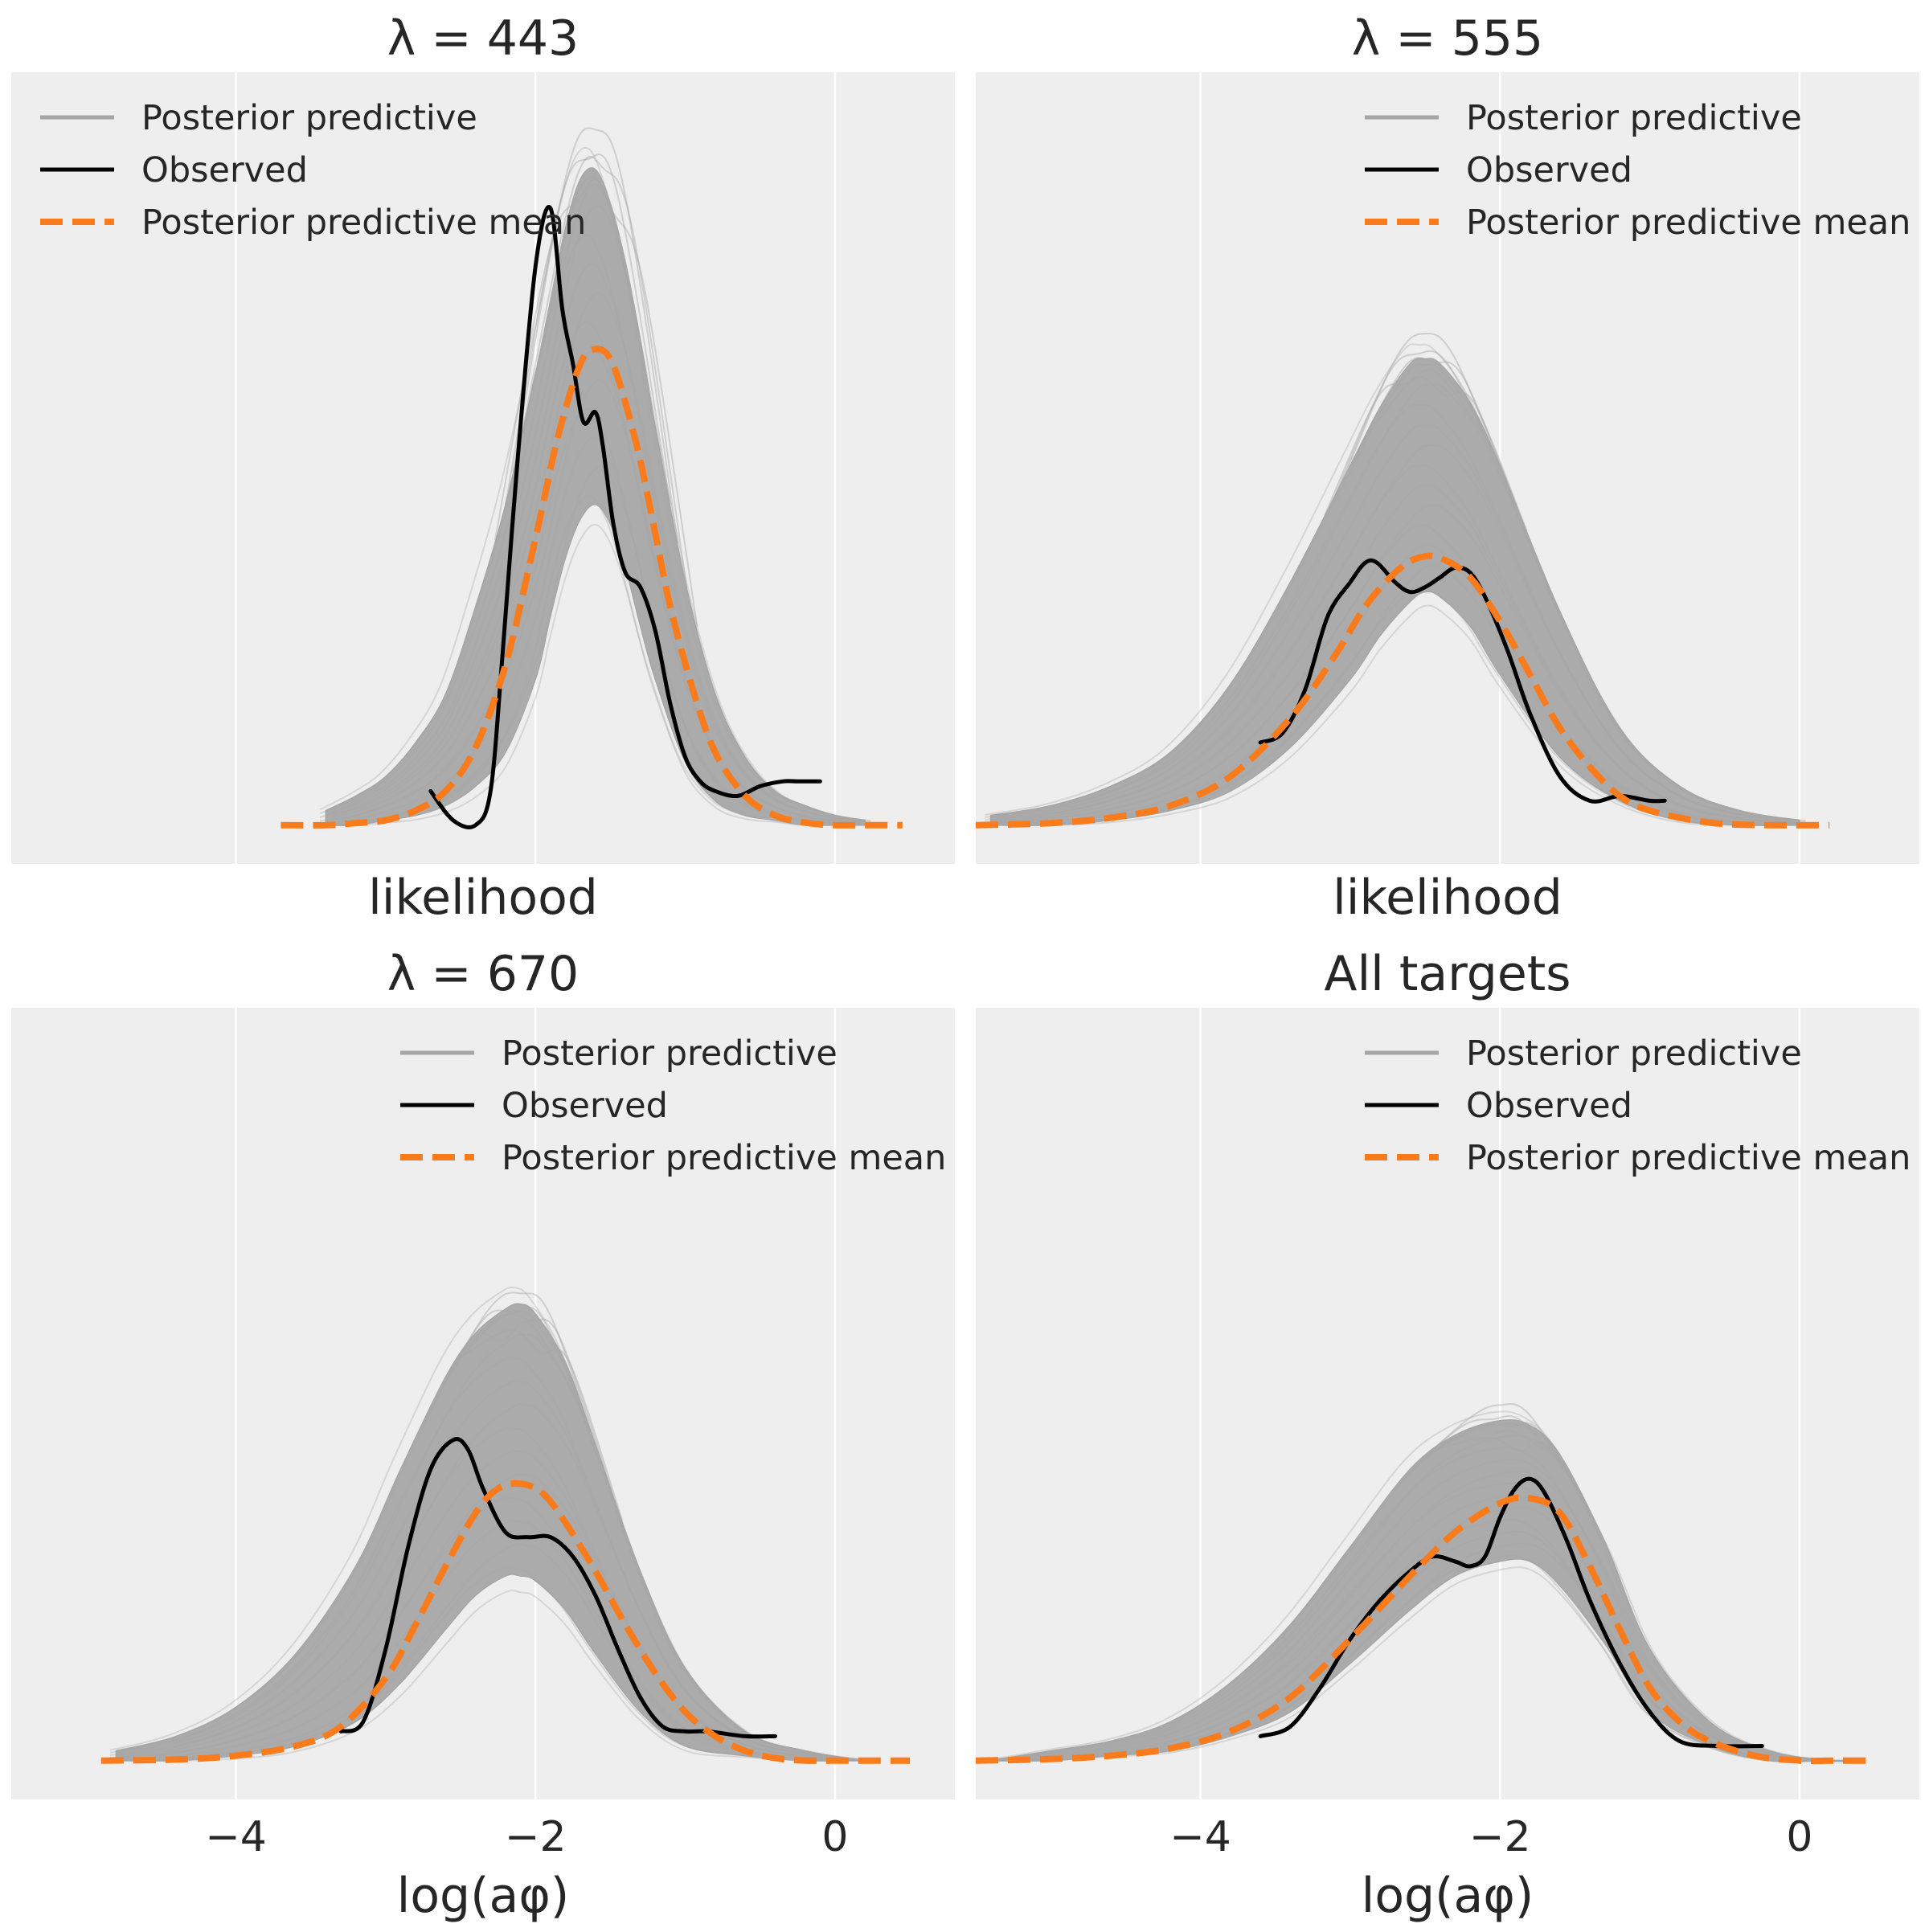 The image size is (1929, 1932). What do you see at coordinates (483, 38) in the screenshot?
I see `subplot-title: λ = 443` at bounding box center [483, 38].